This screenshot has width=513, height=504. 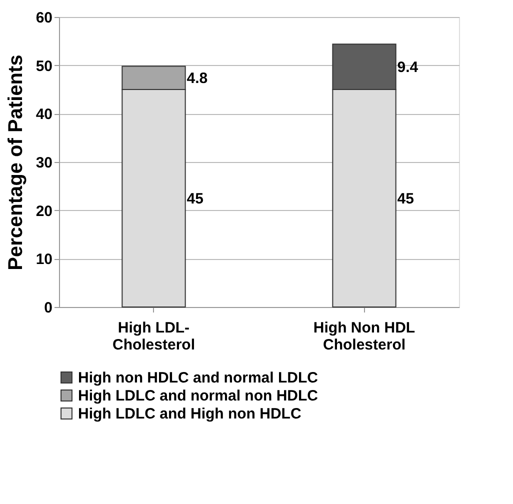 I want to click on y-axis-title: Percentage of Patients, so click(x=15, y=162).